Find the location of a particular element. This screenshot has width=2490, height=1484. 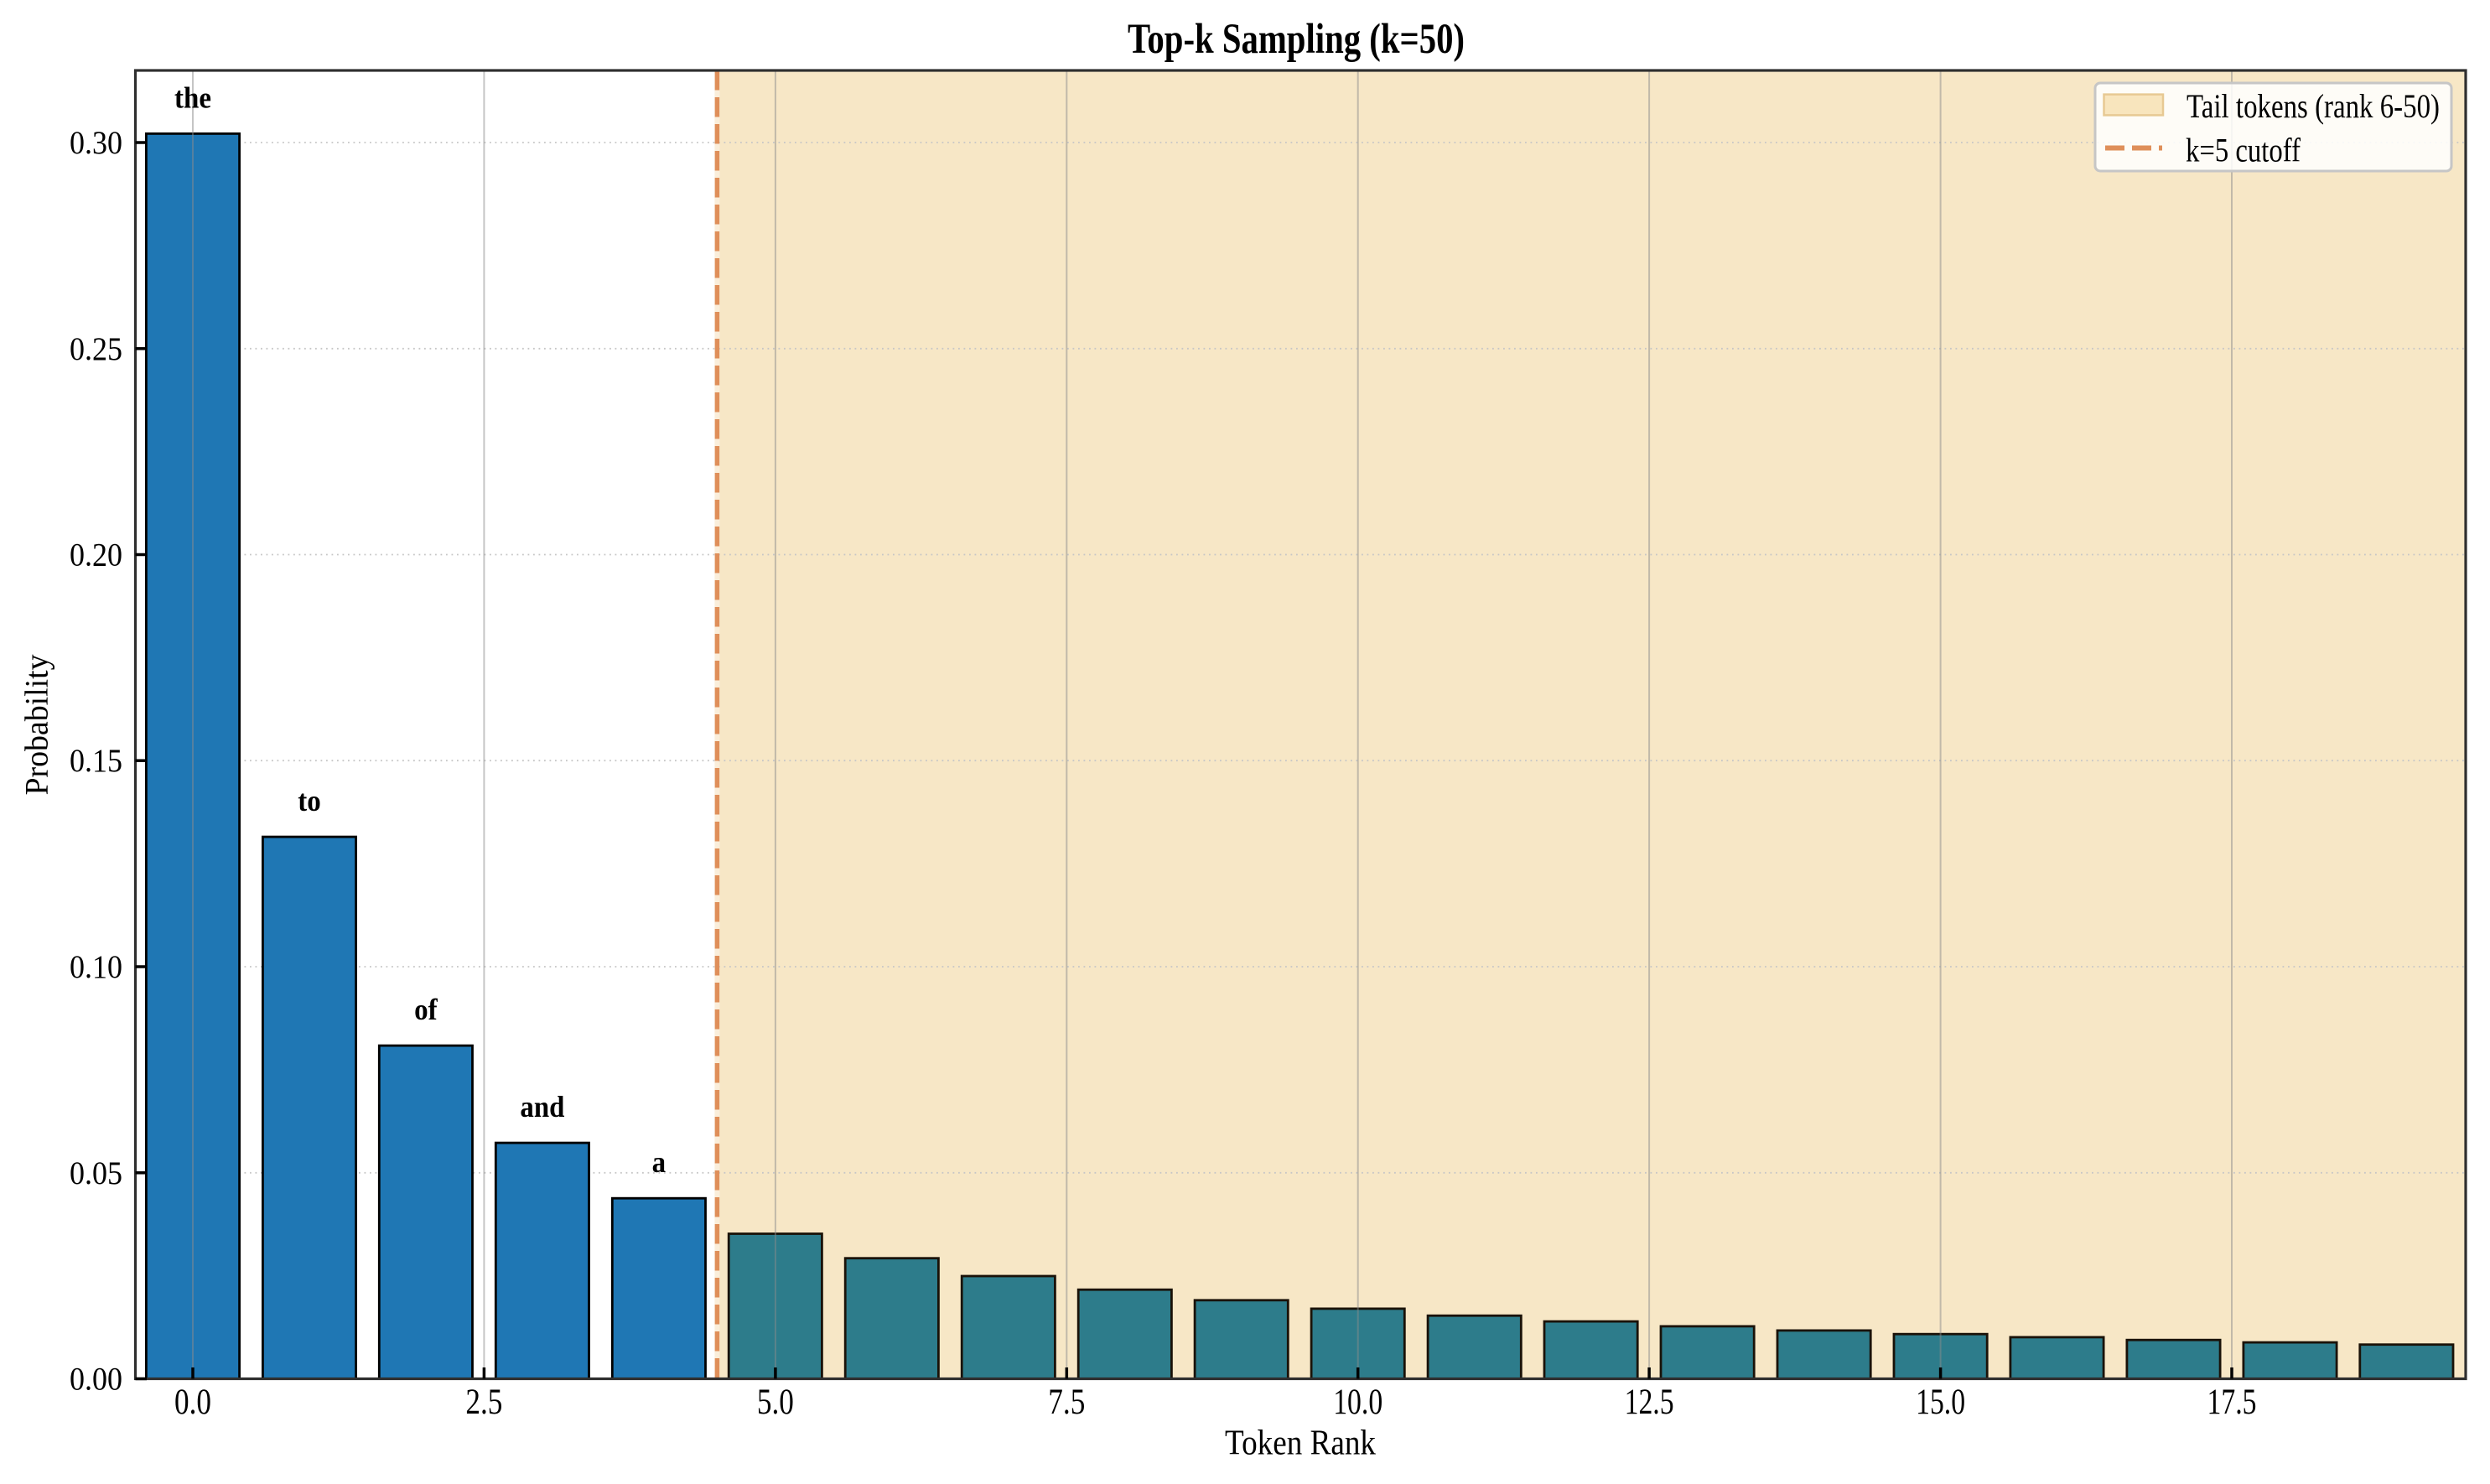

svg-text: to is located at coordinates (309, 800).